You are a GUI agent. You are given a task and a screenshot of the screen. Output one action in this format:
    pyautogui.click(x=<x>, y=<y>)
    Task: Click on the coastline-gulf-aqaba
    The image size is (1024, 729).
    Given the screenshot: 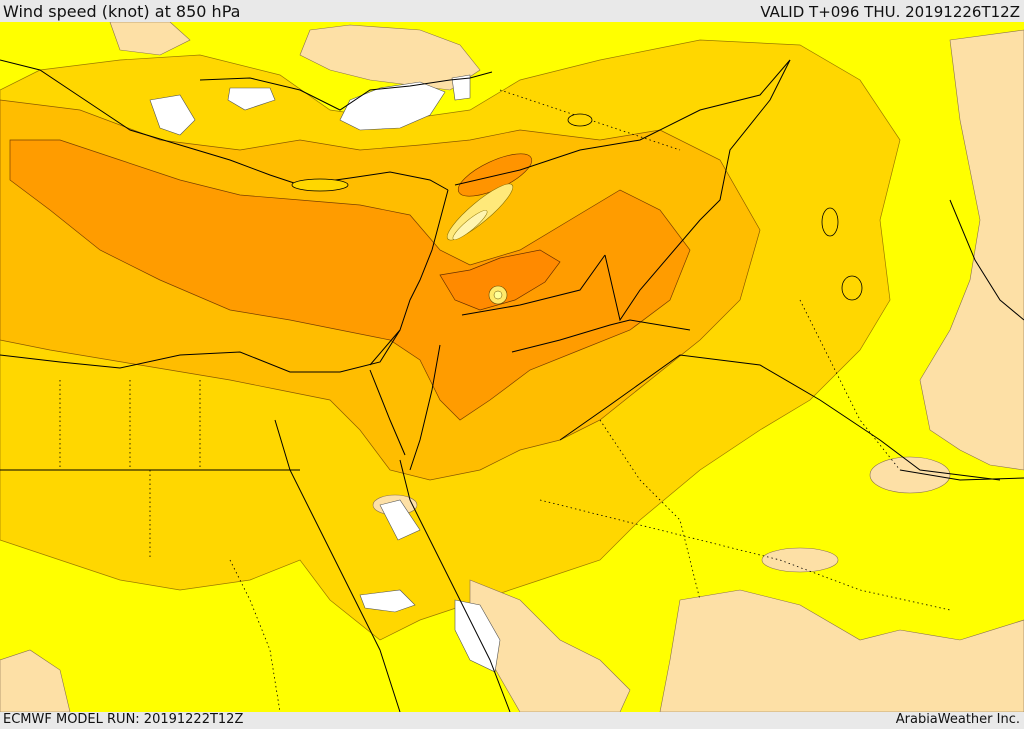 What is the action you would take?
    pyautogui.click(x=425, y=407)
    